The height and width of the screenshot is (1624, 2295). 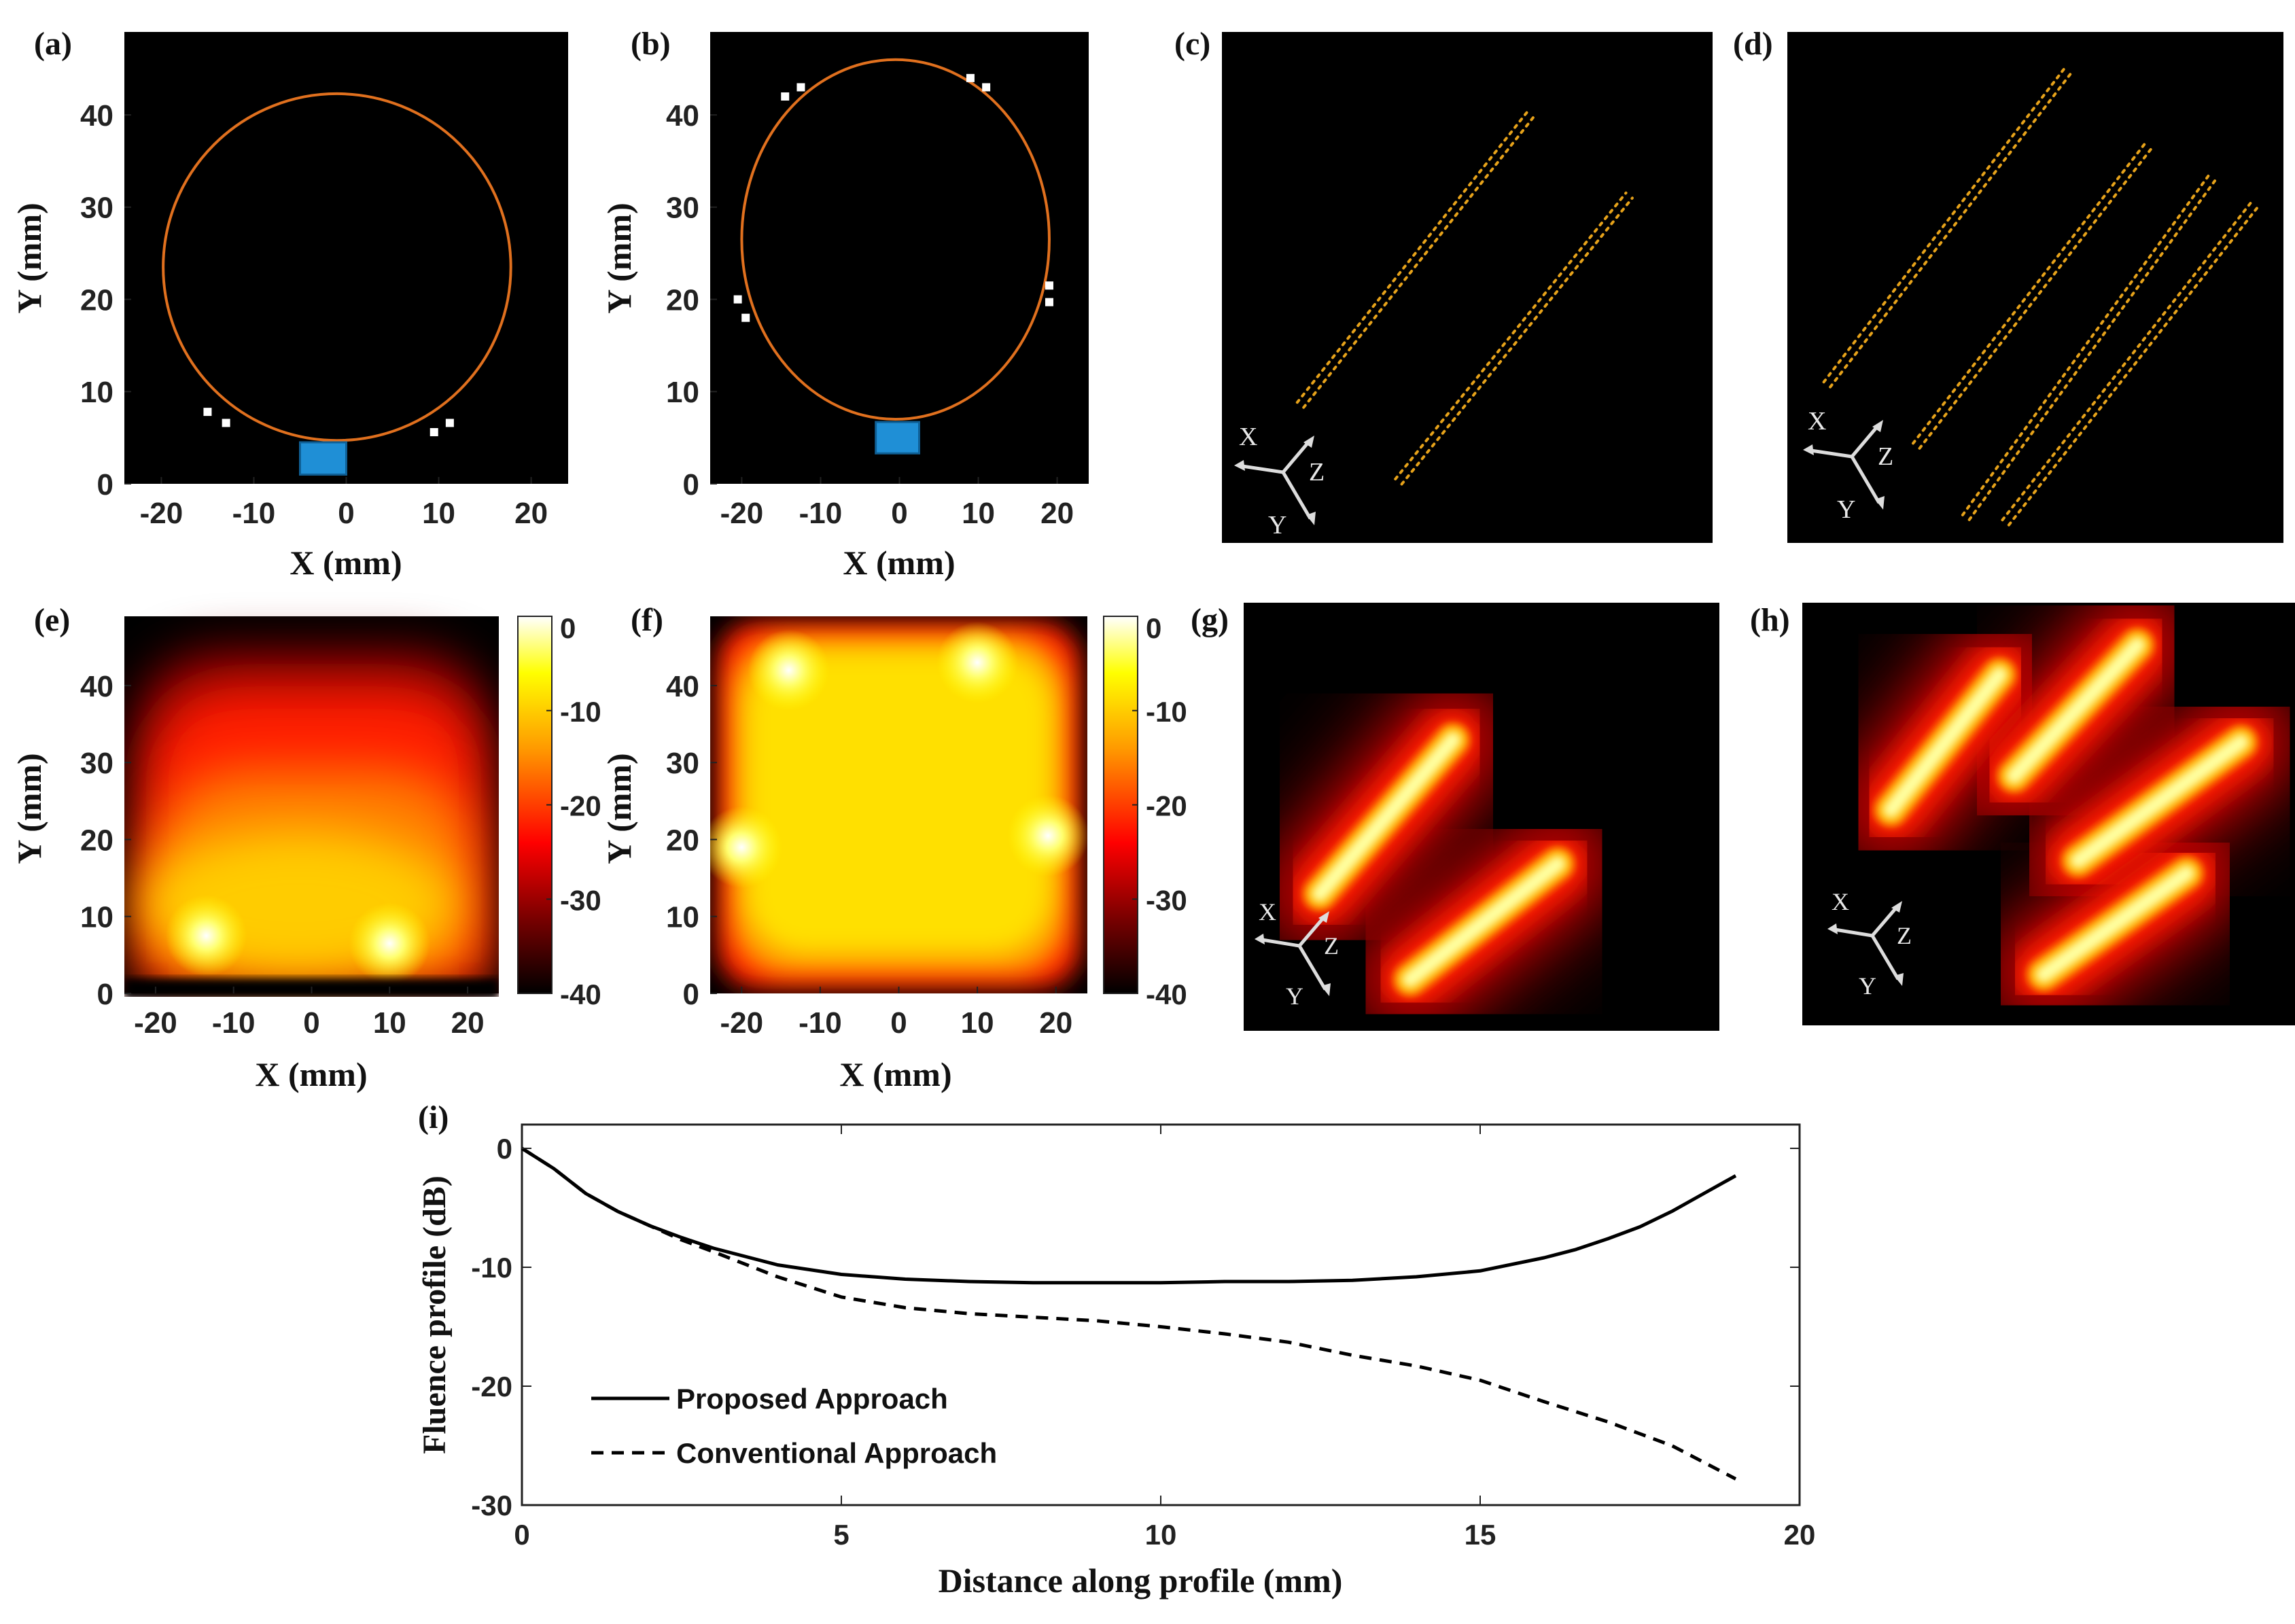 What do you see at coordinates (812, 1399) in the screenshot?
I see `legend-proposed-label: Proposed Approach` at bounding box center [812, 1399].